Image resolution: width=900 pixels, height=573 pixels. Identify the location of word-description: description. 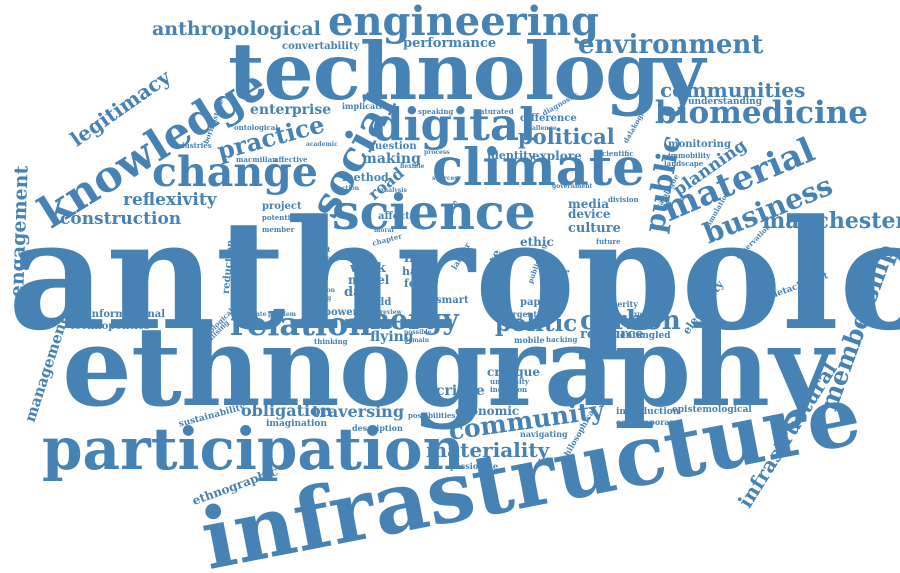
(377, 428).